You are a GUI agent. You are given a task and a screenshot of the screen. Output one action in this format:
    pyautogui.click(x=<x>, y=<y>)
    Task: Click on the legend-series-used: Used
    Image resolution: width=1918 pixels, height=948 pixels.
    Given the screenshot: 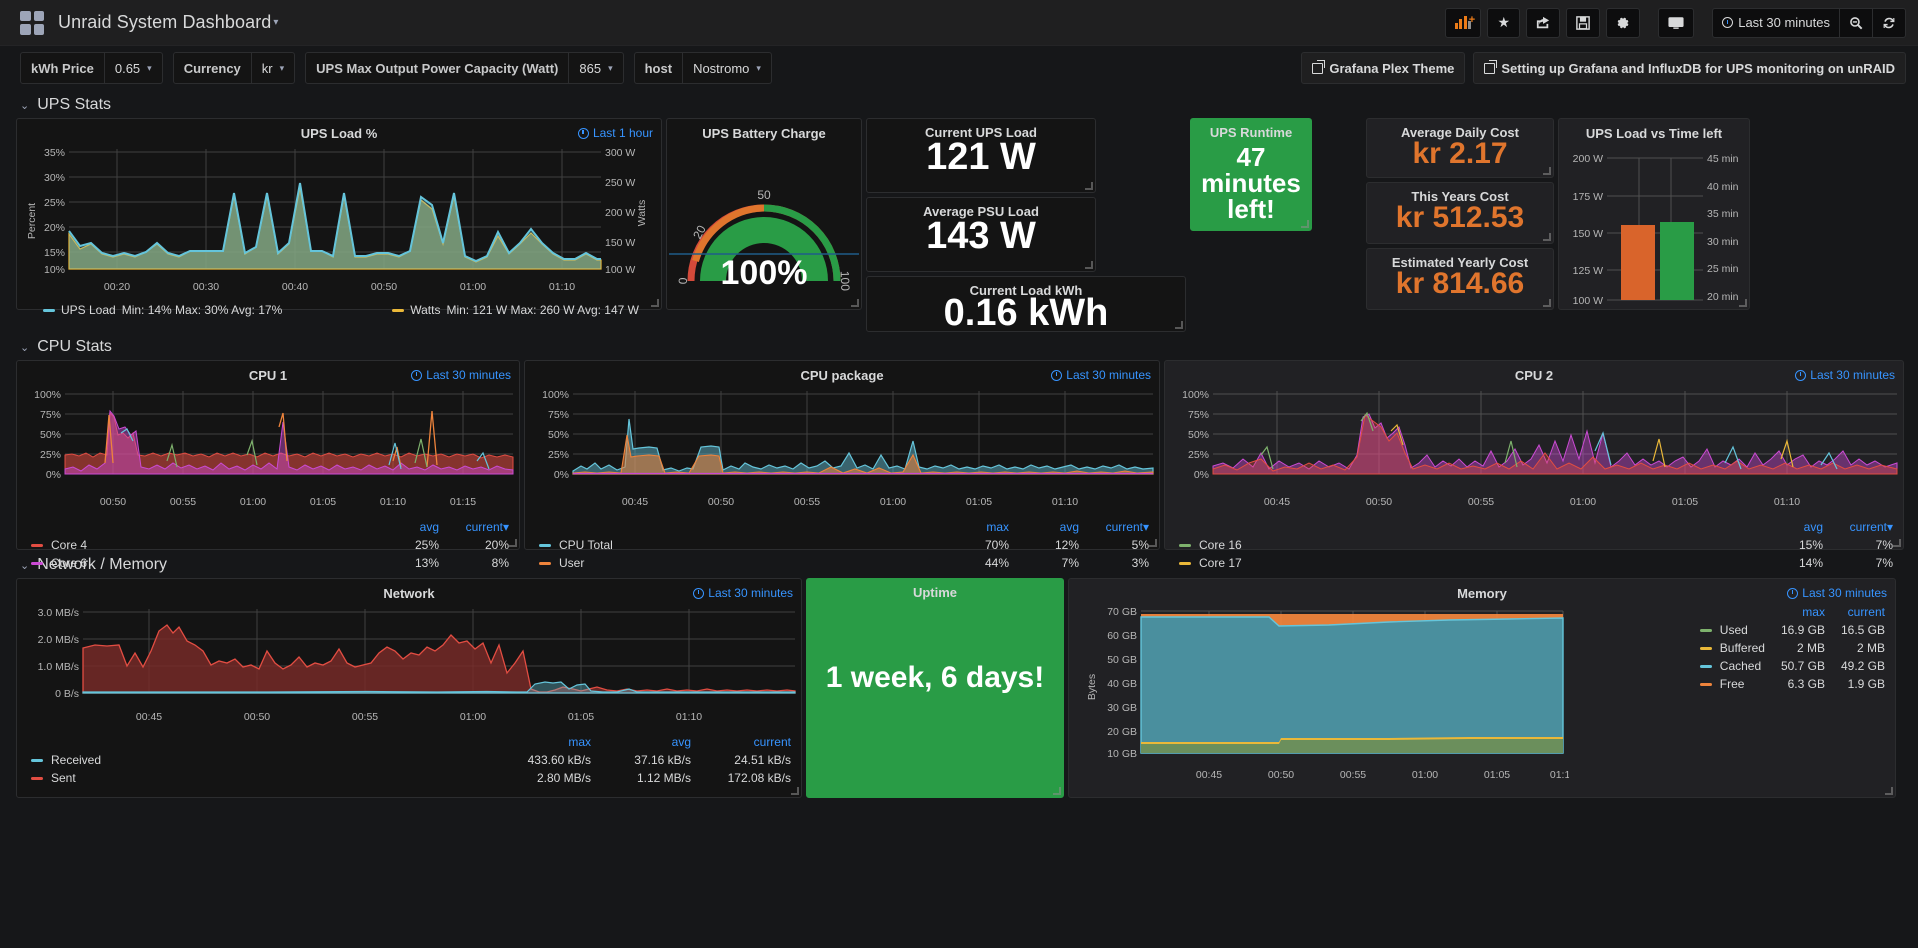 What is the action you would take?
    pyautogui.click(x=1732, y=630)
    